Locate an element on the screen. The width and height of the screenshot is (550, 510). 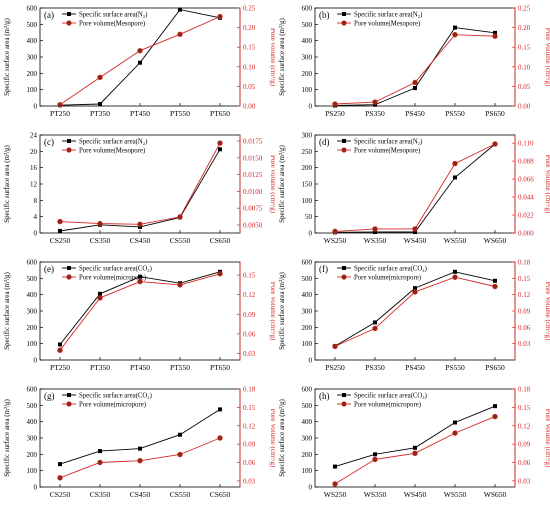
x-tick-label: CS550 is located at coordinates (180, 240).